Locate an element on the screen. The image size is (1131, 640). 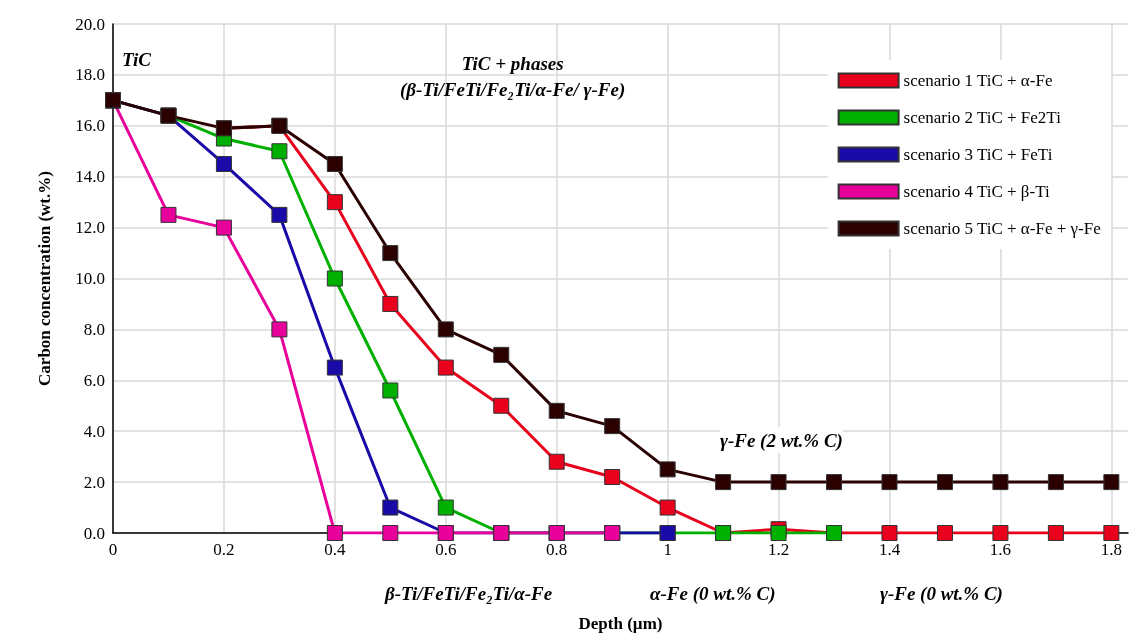
x-tick-label: 1.2 is located at coordinates (778, 549).